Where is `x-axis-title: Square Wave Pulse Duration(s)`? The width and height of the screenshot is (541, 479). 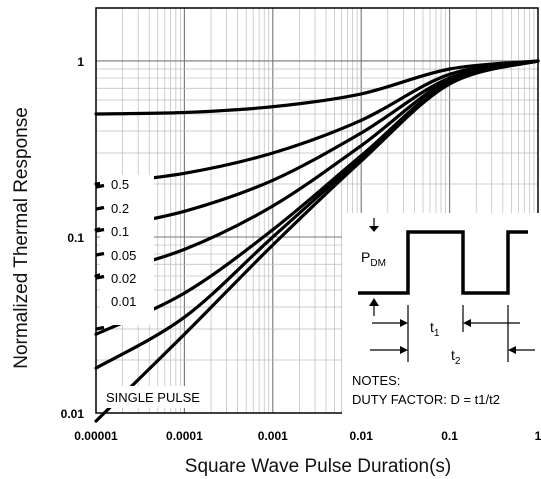
x-axis-title: Square Wave Pulse Duration(s) is located at coordinates (318, 466).